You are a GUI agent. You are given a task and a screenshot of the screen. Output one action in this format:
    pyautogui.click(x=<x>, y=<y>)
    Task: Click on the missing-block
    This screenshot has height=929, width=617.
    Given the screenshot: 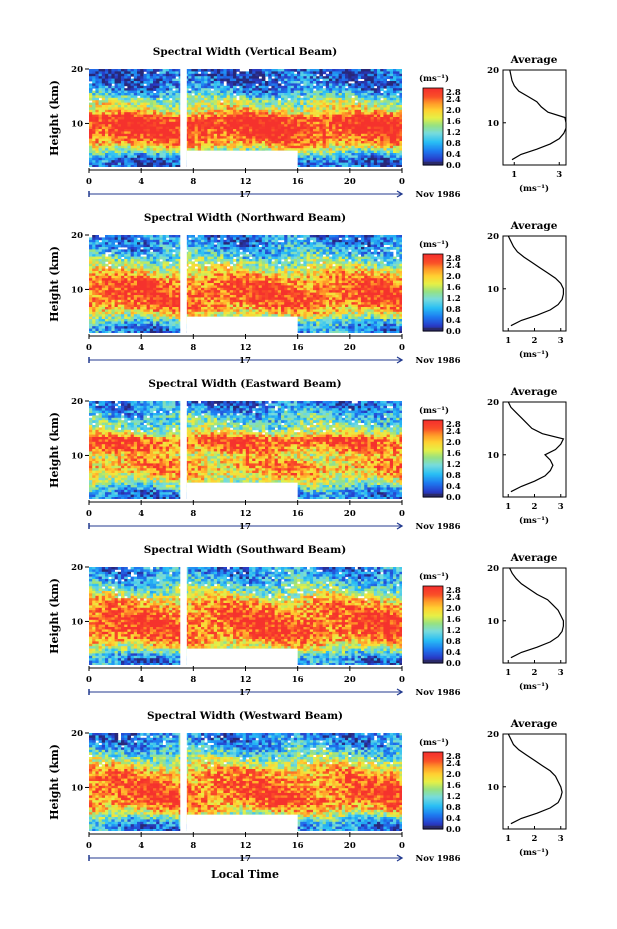 What is the action you would take?
    pyautogui.click(x=242, y=656)
    